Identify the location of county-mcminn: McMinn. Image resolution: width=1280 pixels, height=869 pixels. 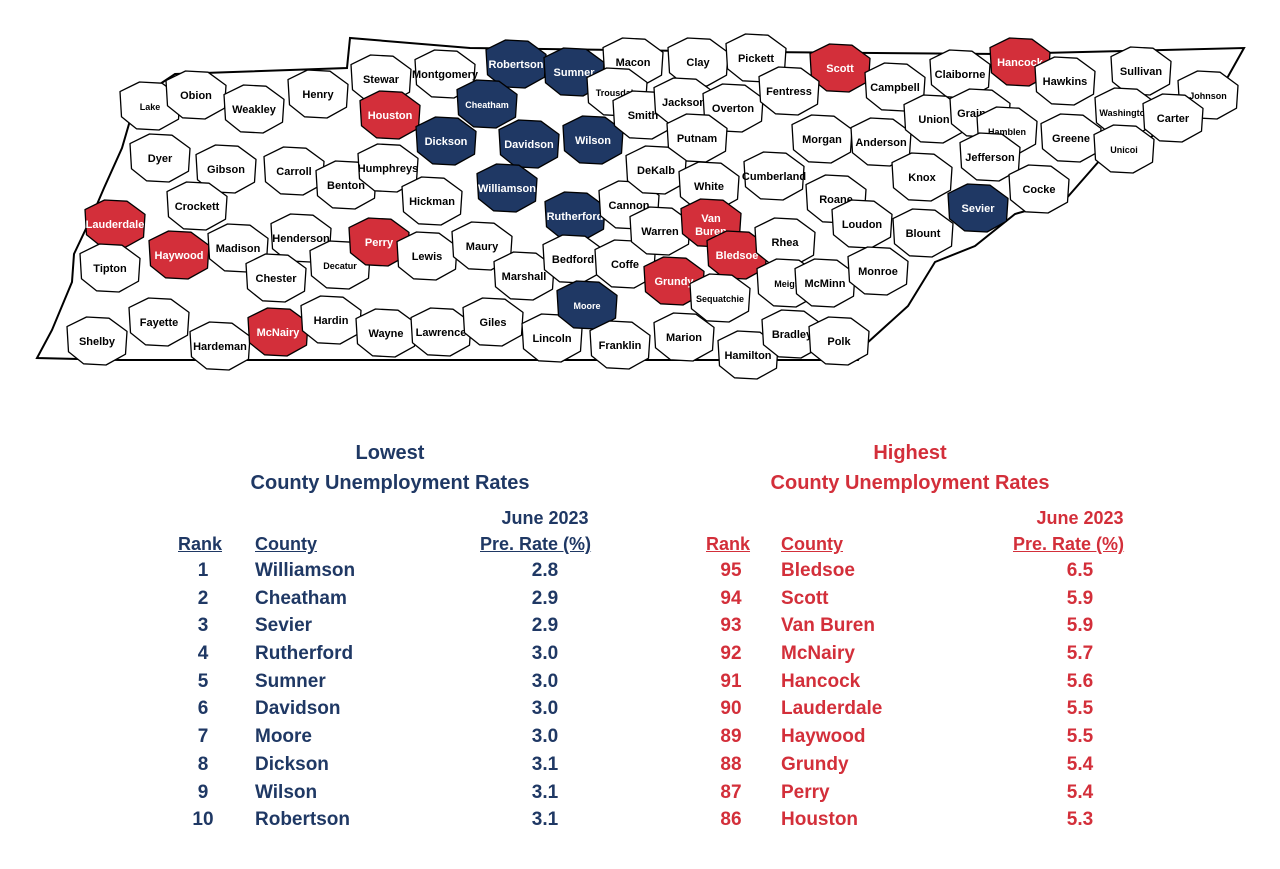
(825, 283).